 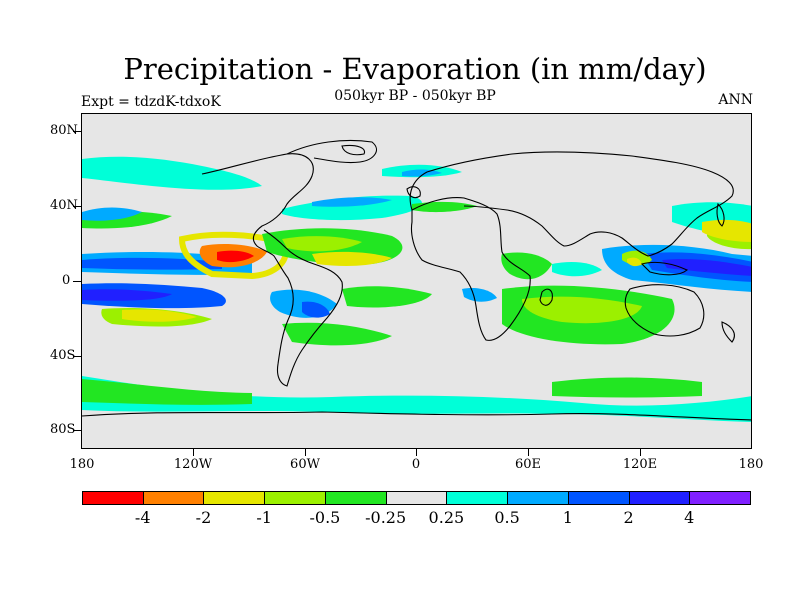 I want to click on east-pacific-red, so click(x=235, y=256).